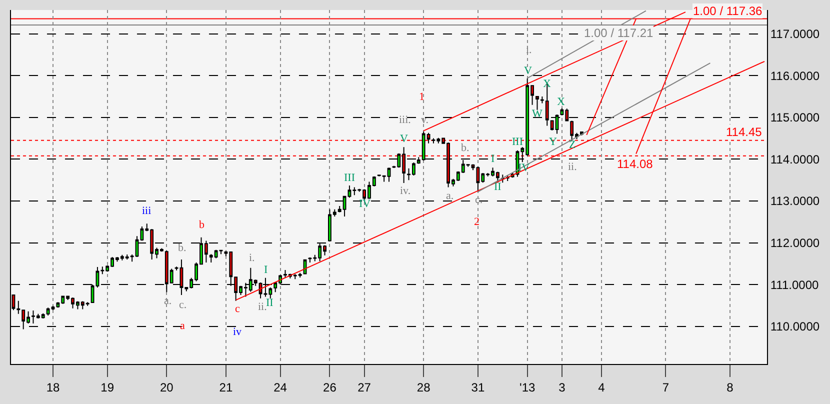 The height and width of the screenshot is (404, 830). What do you see at coordinates (421, 97) in the screenshot?
I see `annotation: 1` at bounding box center [421, 97].